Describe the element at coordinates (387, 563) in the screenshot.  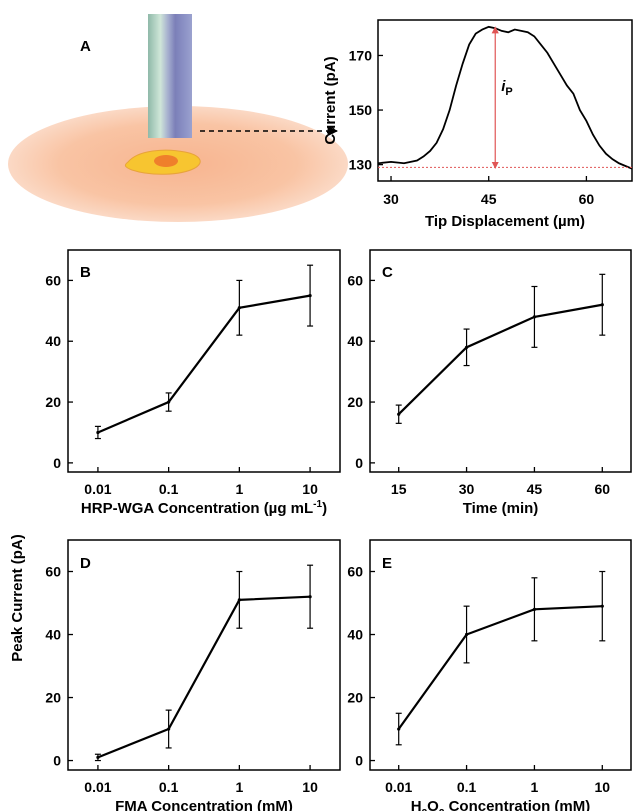
I see `panel-label: E` at that location.